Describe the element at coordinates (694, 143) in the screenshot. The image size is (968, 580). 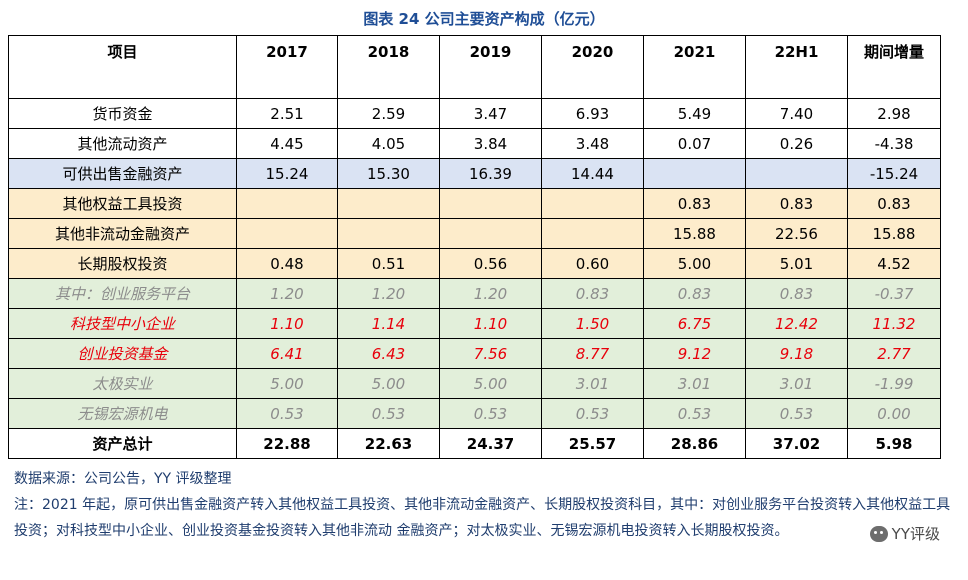
I see `table-cell: 0.07` at that location.